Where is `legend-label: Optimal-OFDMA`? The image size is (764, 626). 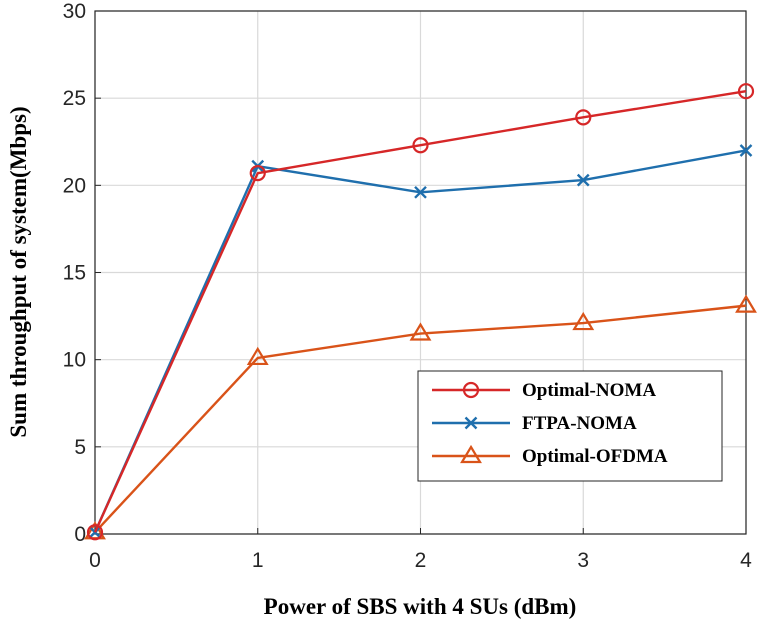
legend-label: Optimal-OFDMA is located at coordinates (595, 456).